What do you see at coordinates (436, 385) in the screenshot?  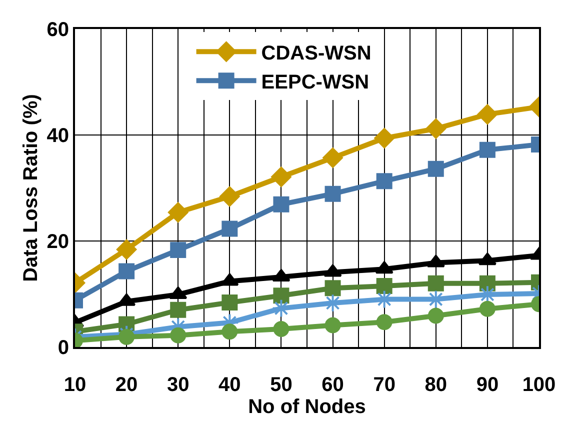 I see `x-tick-label: 80` at bounding box center [436, 385].